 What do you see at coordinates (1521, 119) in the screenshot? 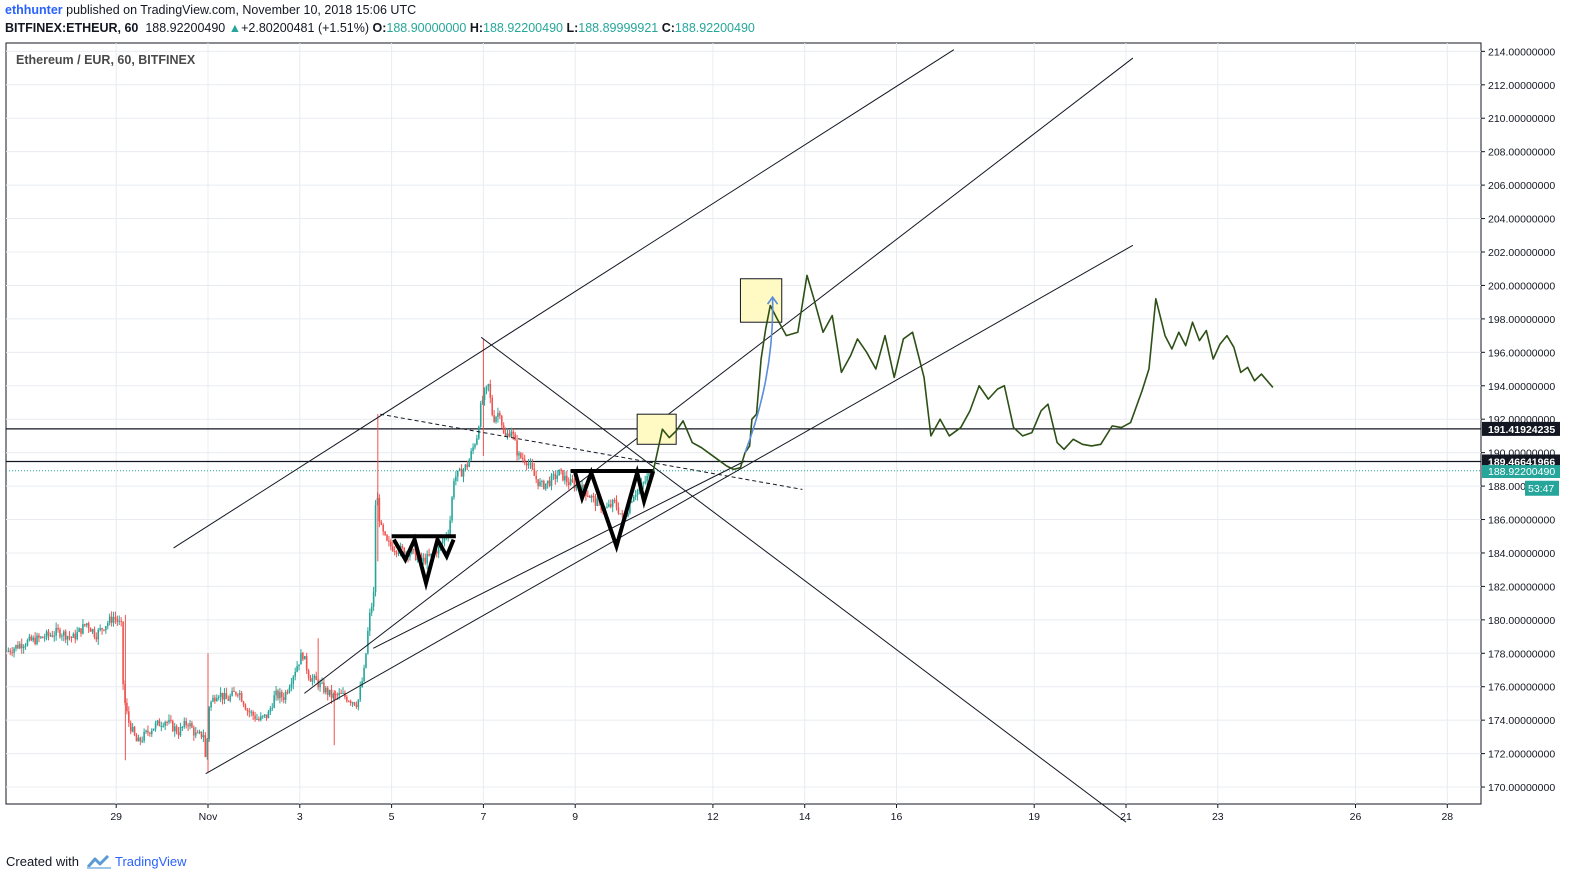
I see `y-tick-label: 210.00000000` at bounding box center [1521, 119].